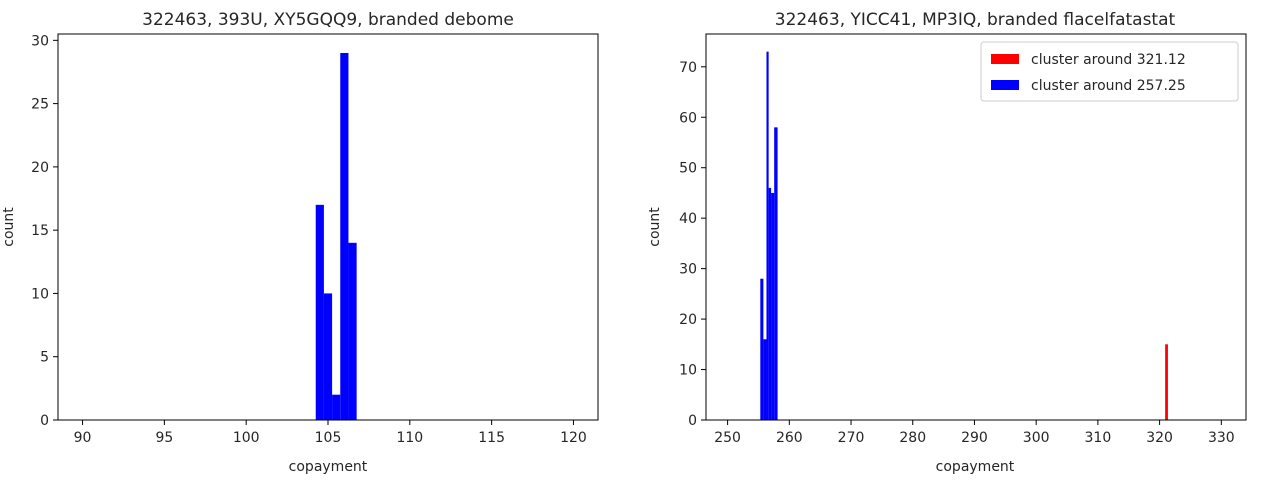 The image size is (1281, 492). Describe the element at coordinates (688, 68) in the screenshot. I see `chart-right-y-tick-label-7: 70` at that location.